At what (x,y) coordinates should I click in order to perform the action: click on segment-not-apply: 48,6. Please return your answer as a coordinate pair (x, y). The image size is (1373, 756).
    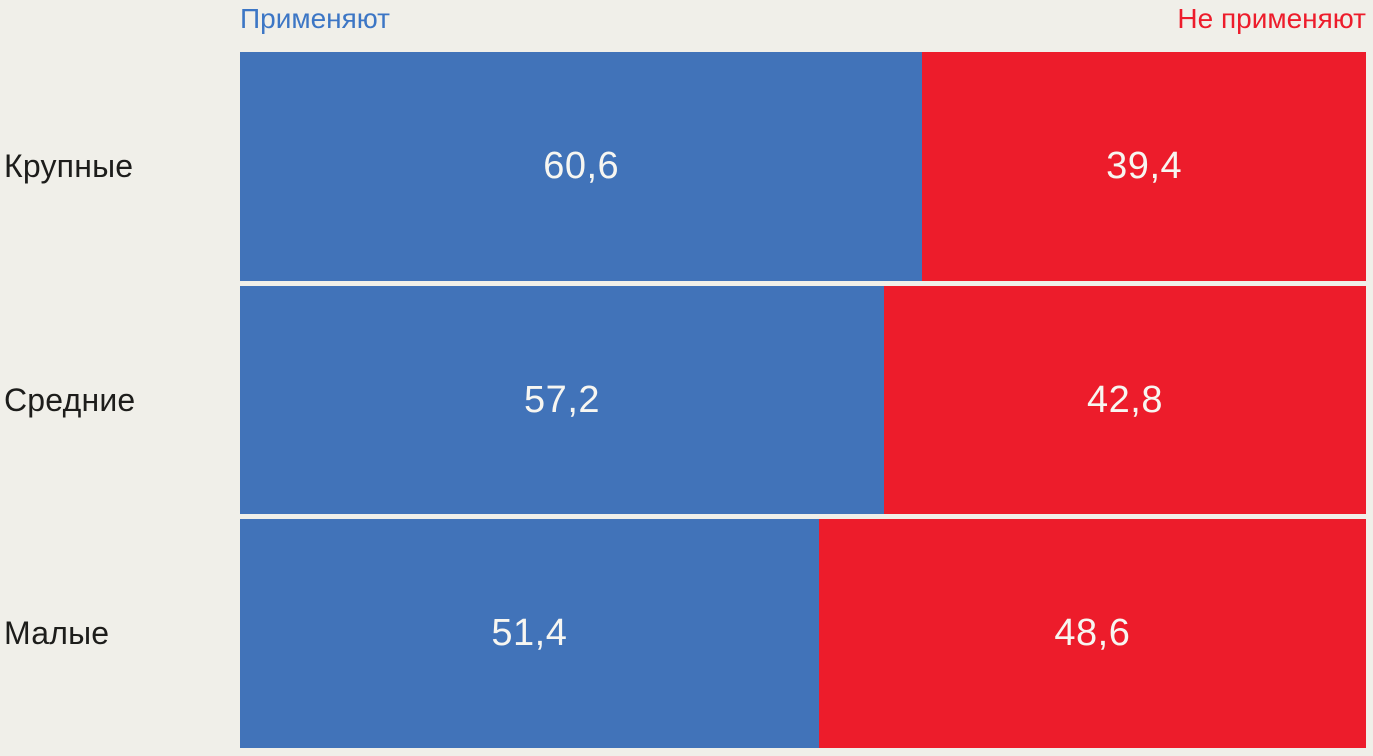
    Looking at the image, I should click on (1092, 634).